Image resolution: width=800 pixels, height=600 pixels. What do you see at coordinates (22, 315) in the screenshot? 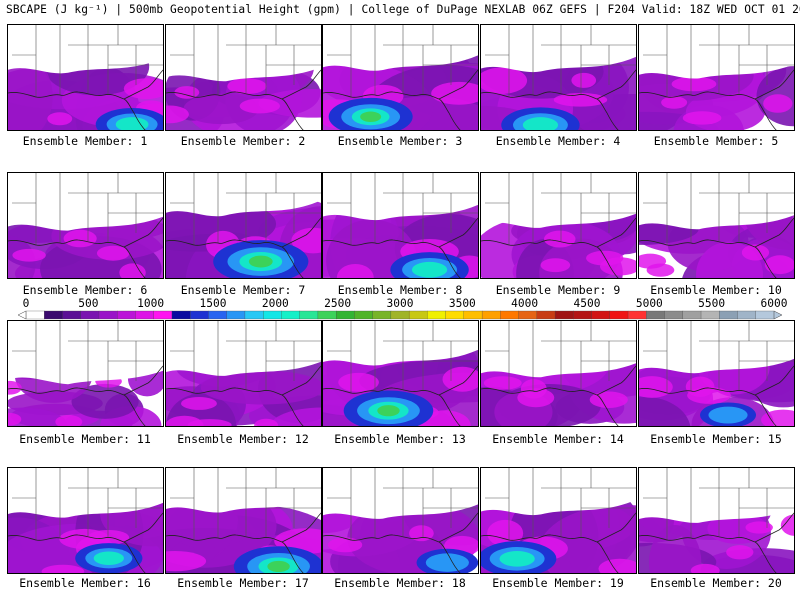
I see `colorbar-low-arrow` at bounding box center [22, 315].